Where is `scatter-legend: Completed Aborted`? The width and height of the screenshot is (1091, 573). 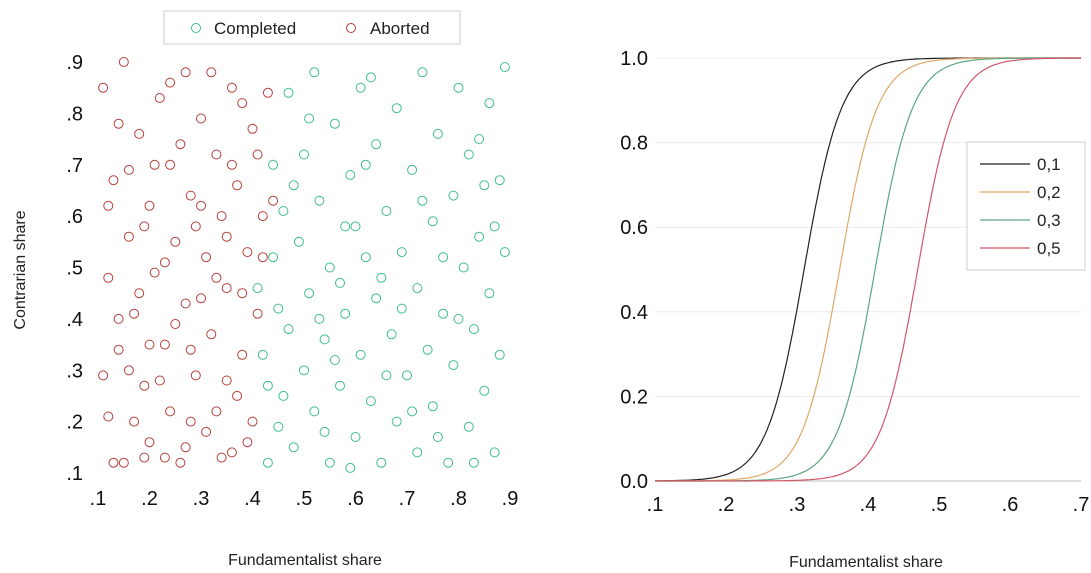
scatter-legend: Completed Aborted is located at coordinates (312, 27).